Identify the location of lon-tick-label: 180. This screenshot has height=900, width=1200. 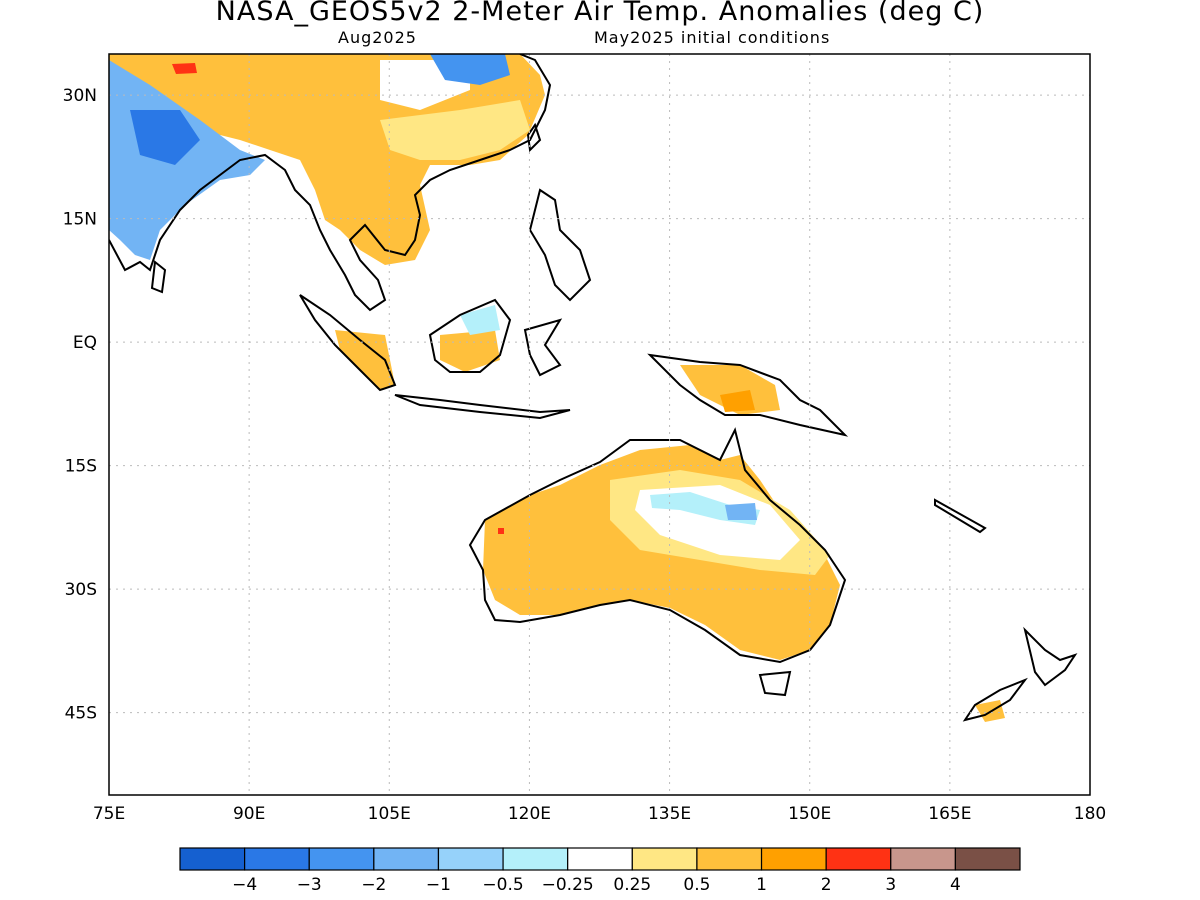
(1090, 814).